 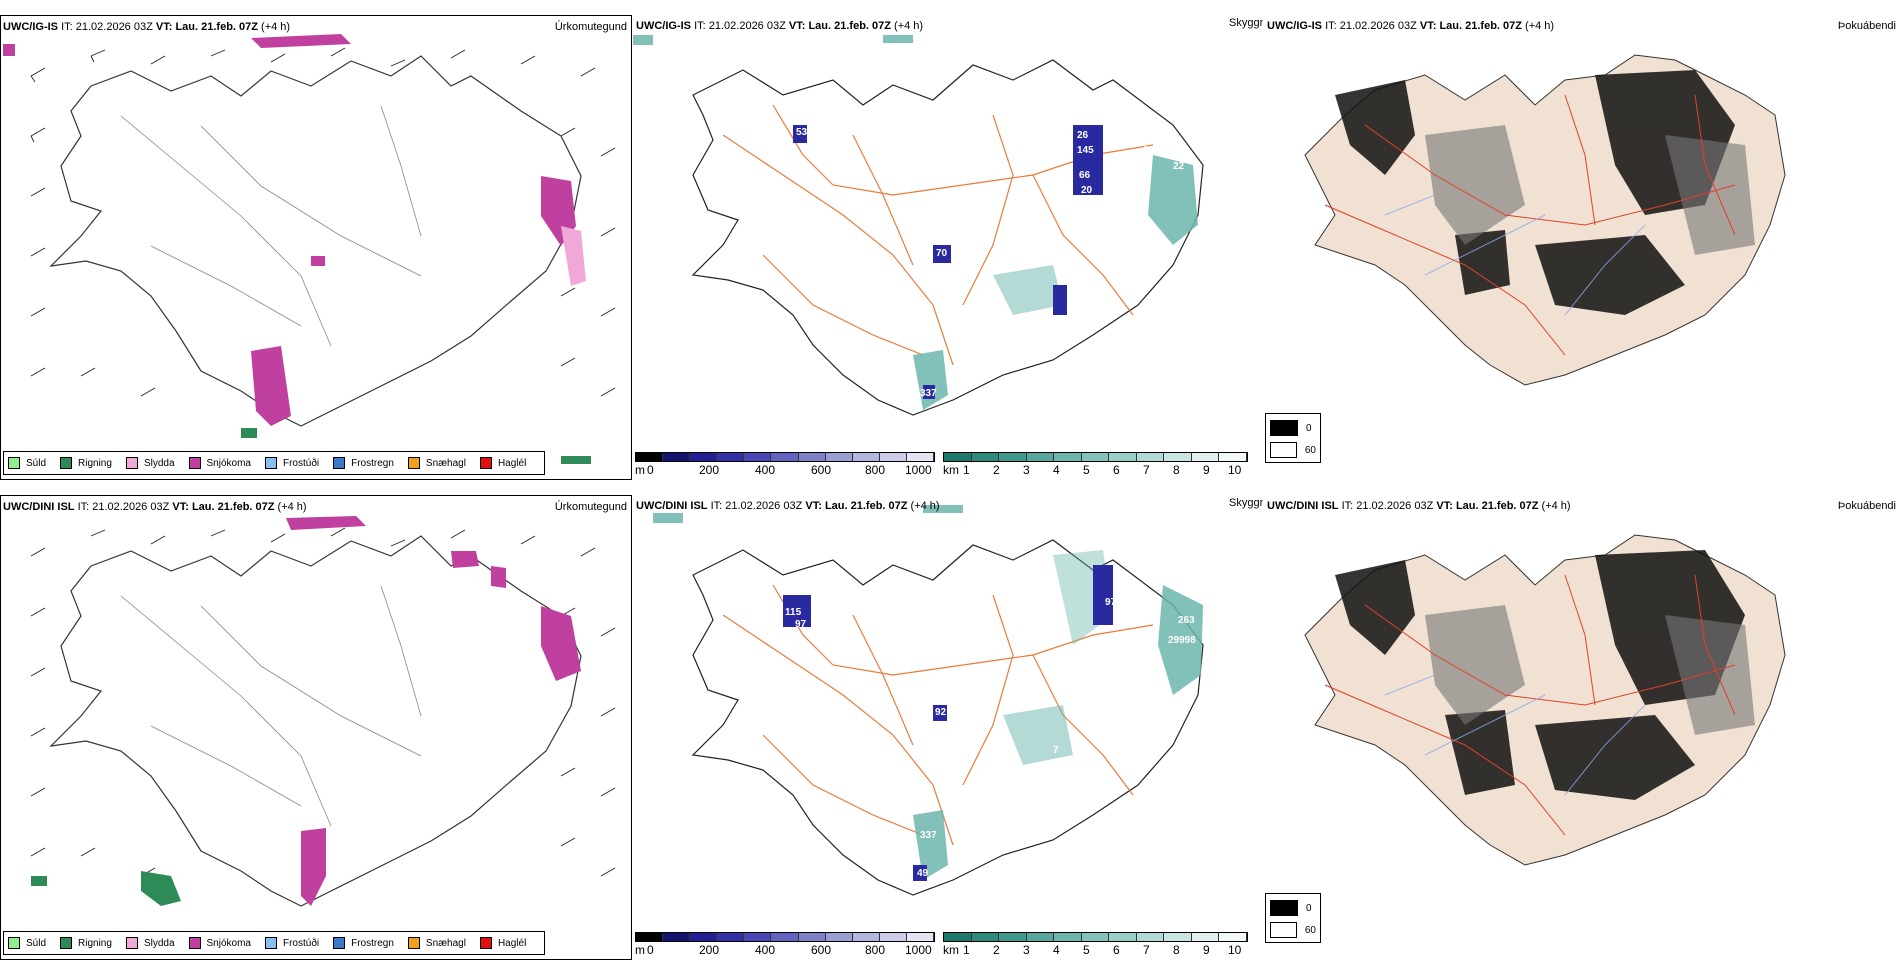 I want to click on vis-label: 53, so click(x=802, y=132).